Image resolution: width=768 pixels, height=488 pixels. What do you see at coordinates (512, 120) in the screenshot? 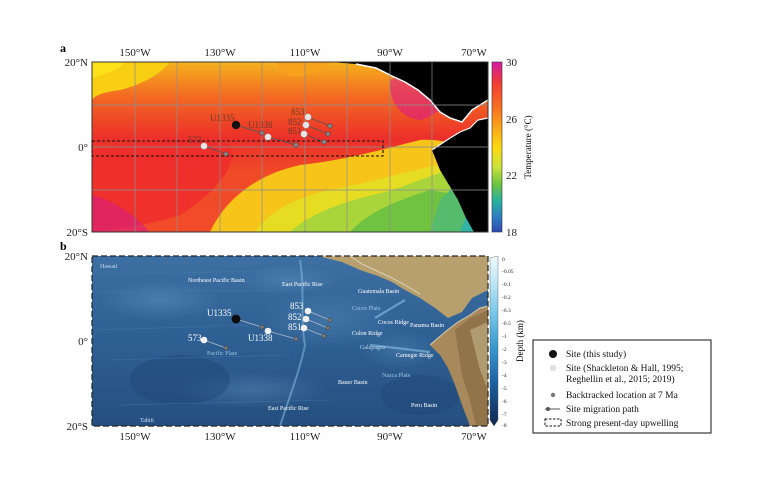
I see `colorbar-tick: 26` at bounding box center [512, 120].